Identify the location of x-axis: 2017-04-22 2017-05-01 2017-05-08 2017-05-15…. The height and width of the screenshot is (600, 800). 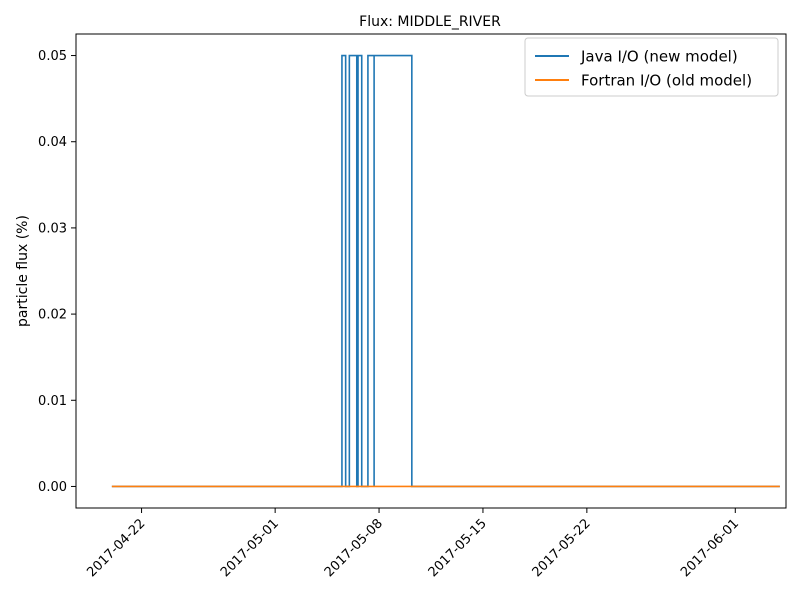
(413, 544).